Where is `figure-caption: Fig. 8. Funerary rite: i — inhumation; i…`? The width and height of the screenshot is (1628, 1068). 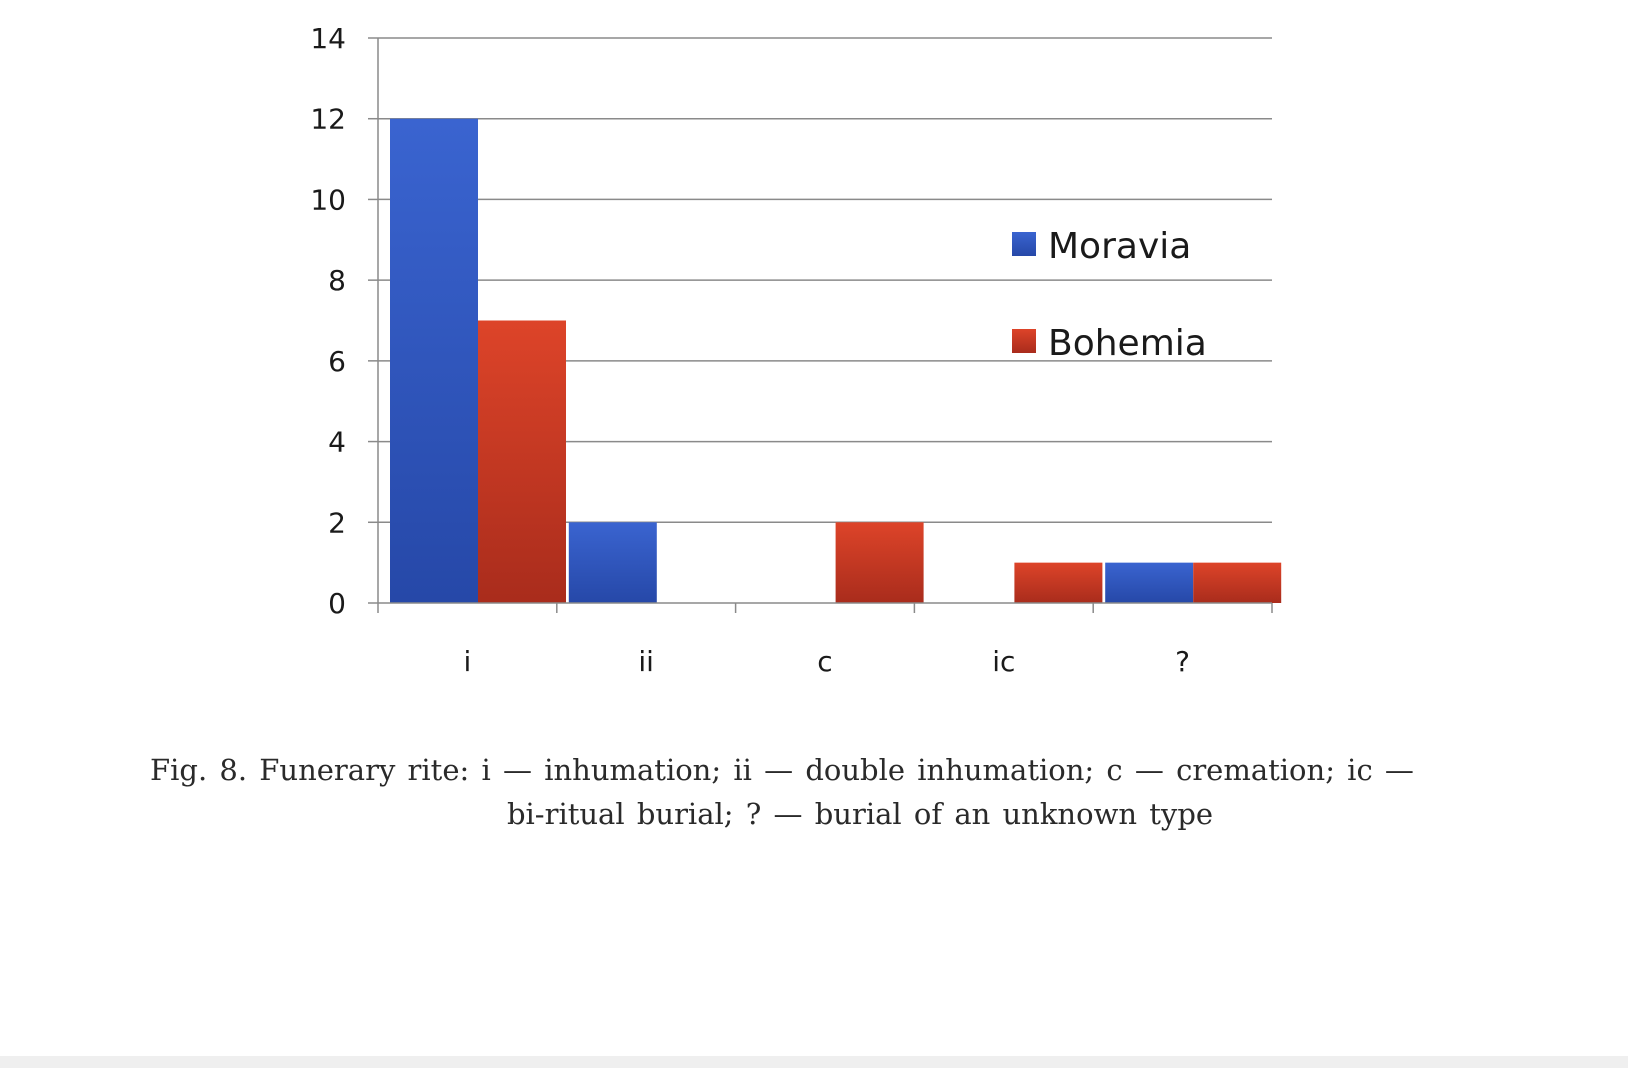
figure-caption: Fig. 8. Funerary rite: i — inhumation; i… is located at coordinates (860, 792).